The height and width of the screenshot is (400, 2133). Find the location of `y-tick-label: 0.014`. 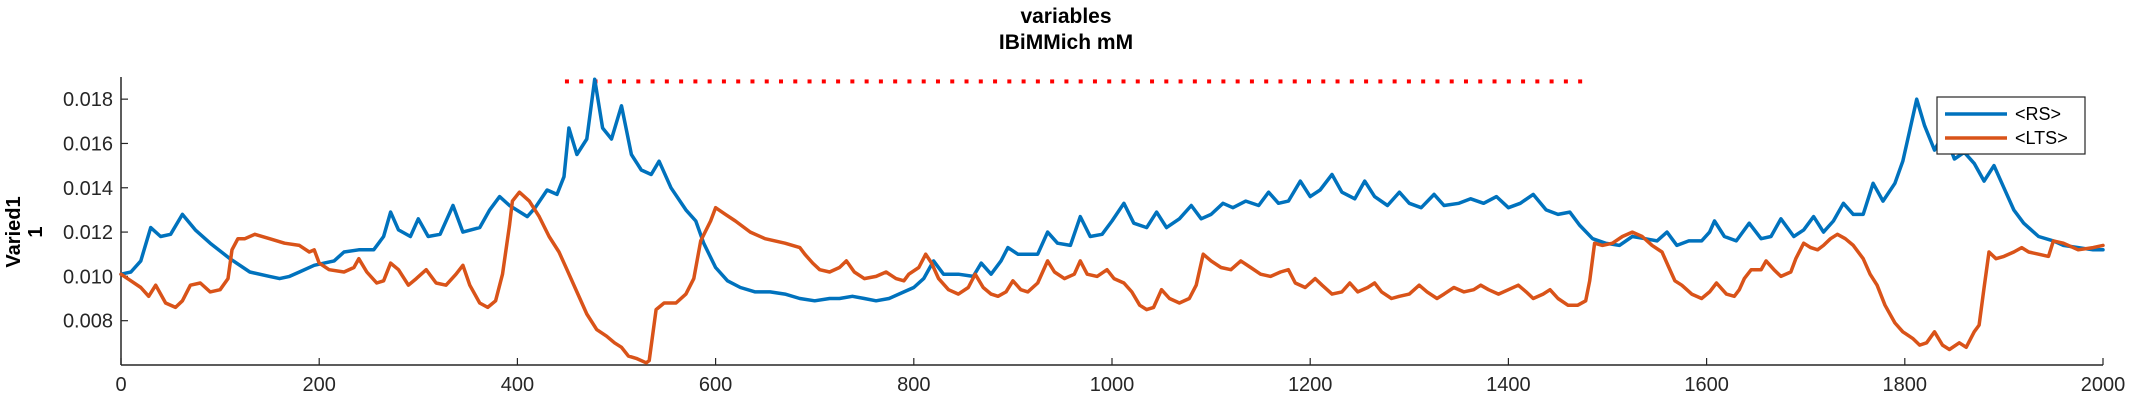

y-tick-label: 0.014 is located at coordinates (88, 189).